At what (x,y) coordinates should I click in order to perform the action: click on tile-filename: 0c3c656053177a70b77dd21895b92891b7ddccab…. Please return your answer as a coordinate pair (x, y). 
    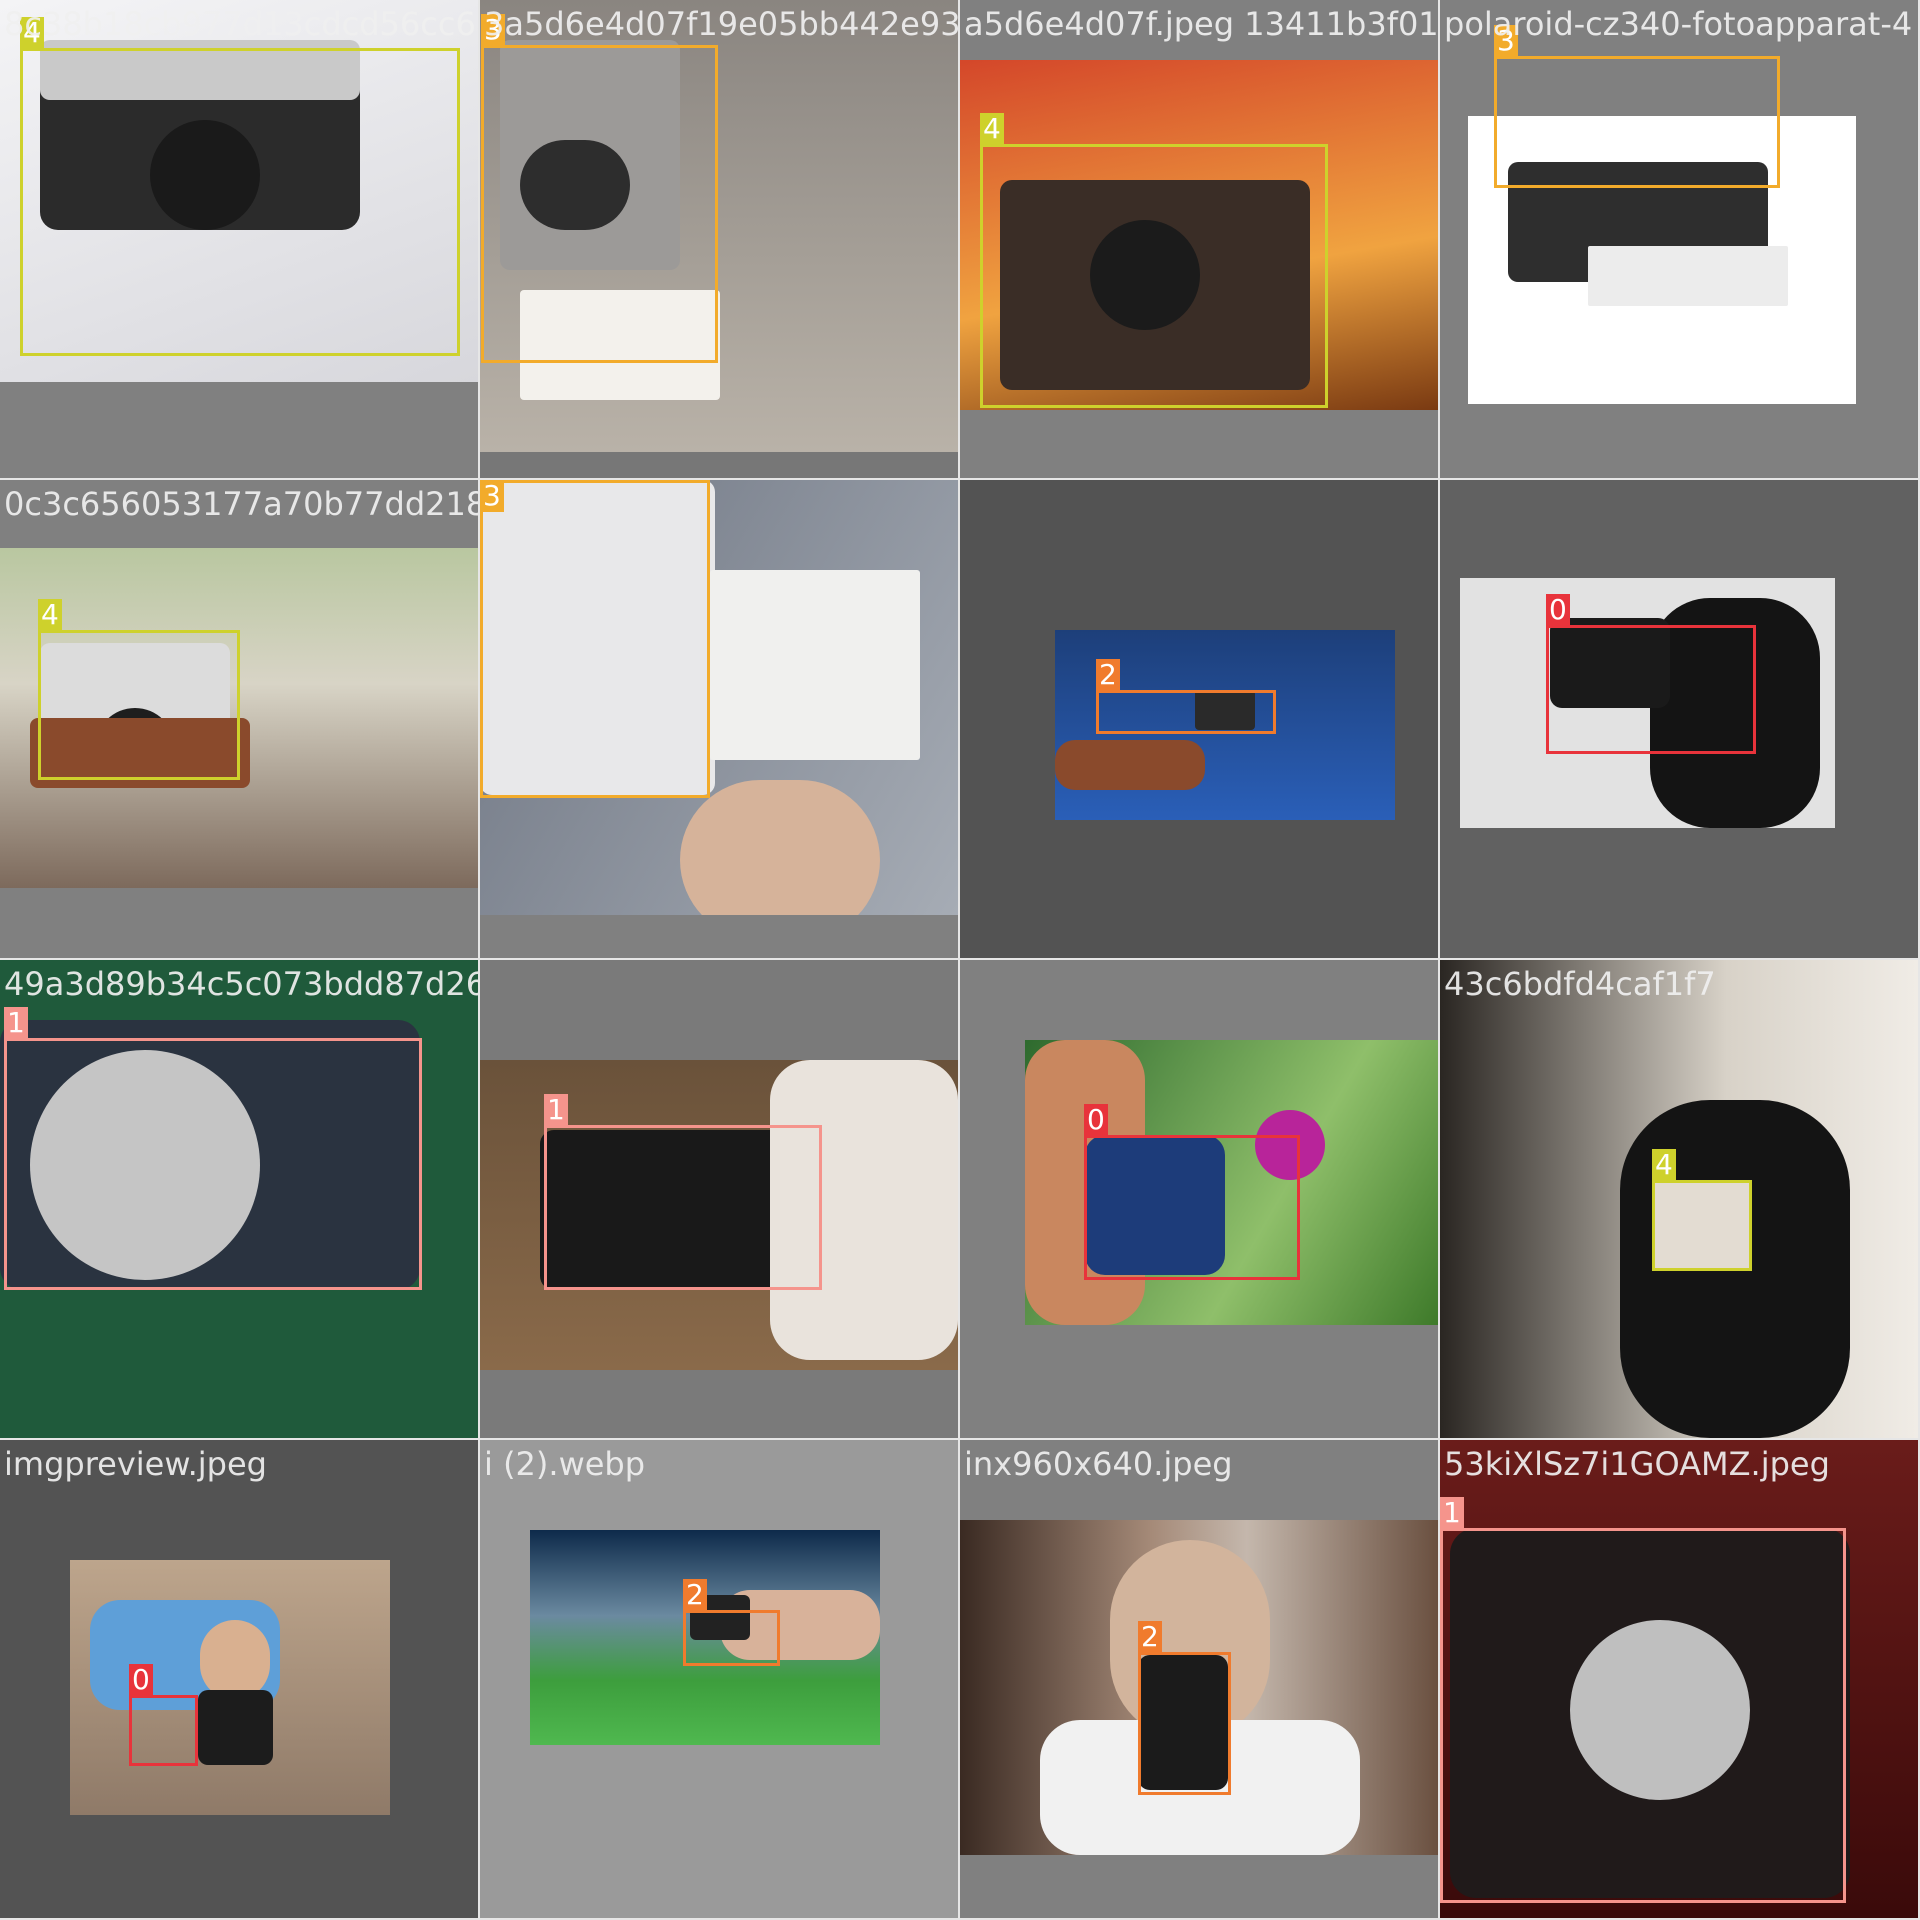
    Looking at the image, I should click on (241, 504).